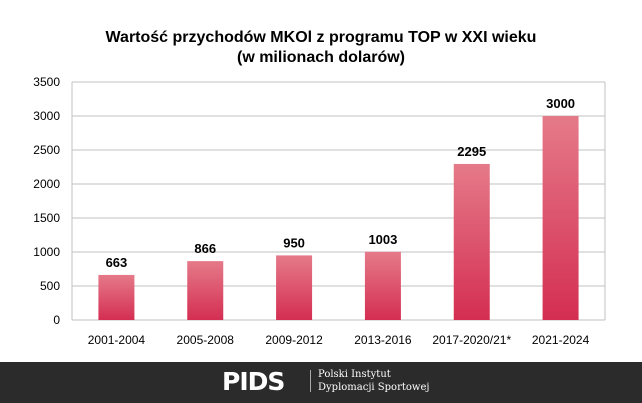 The height and width of the screenshot is (403, 642). I want to click on x-tick-label: 2009-2012, so click(294, 340).